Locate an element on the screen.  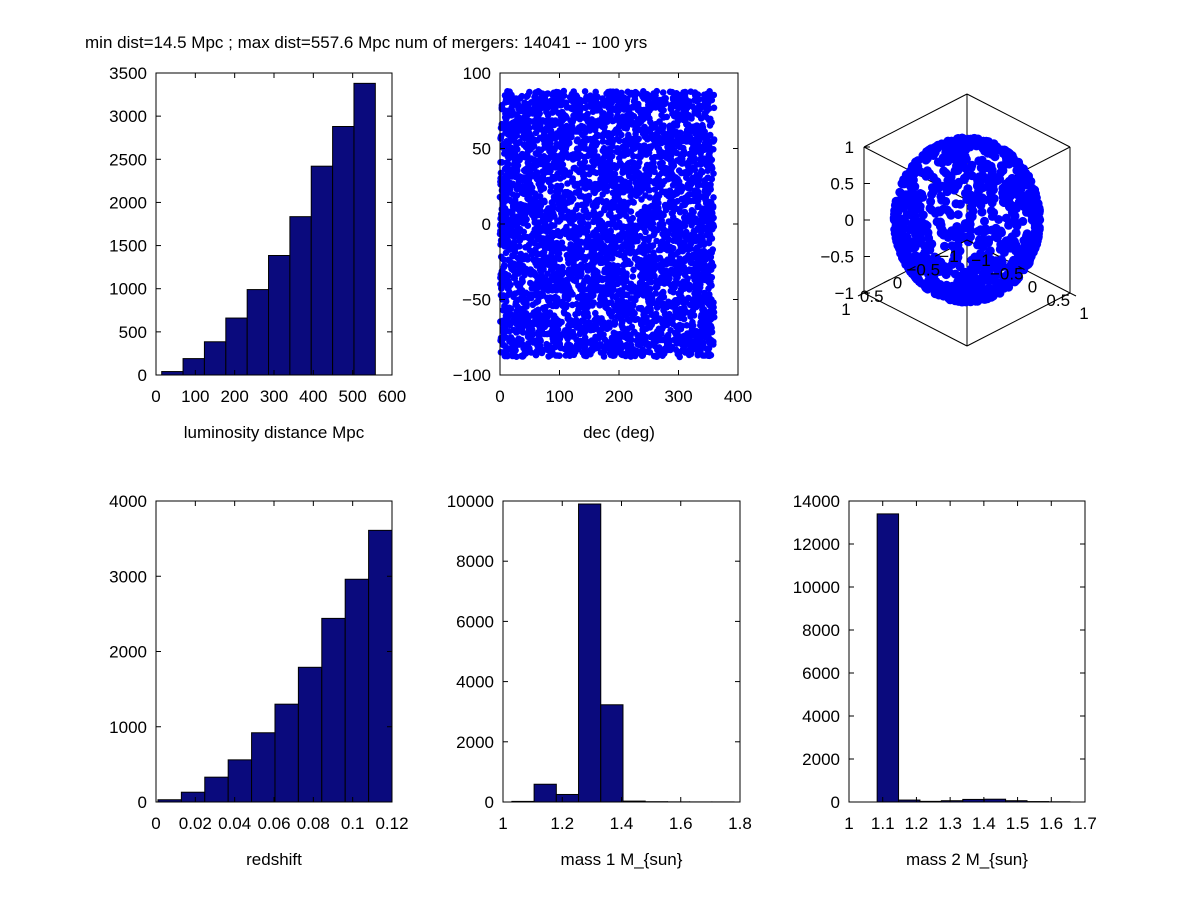
mass2-xlabel: mass 2 M_{sun} is located at coordinates (967, 859).